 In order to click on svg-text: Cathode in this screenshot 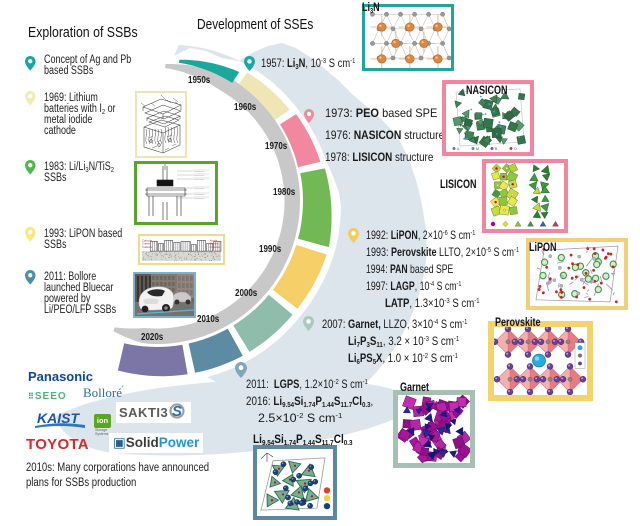, I will do `click(147, 240)`.